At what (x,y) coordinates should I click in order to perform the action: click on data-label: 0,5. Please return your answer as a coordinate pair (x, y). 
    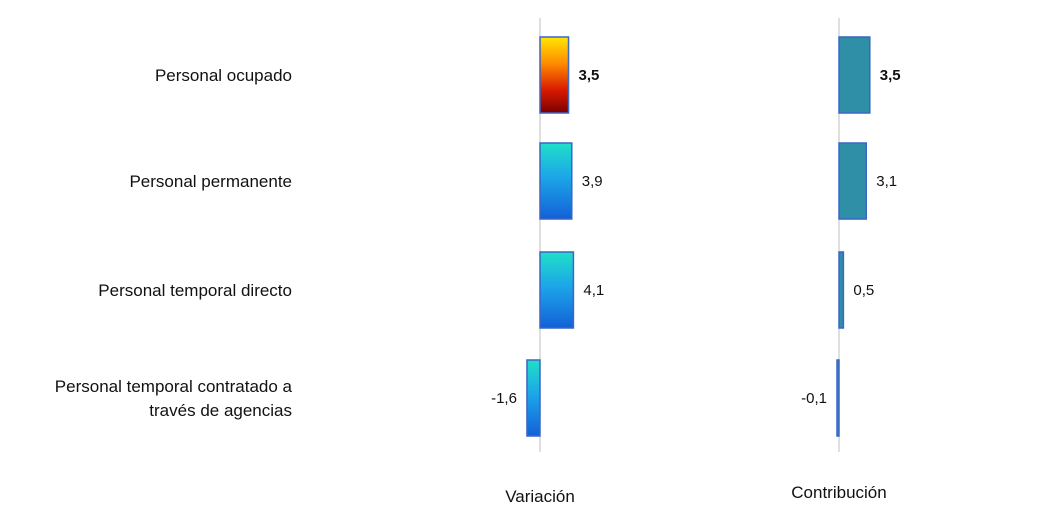
    Looking at the image, I should click on (863, 290).